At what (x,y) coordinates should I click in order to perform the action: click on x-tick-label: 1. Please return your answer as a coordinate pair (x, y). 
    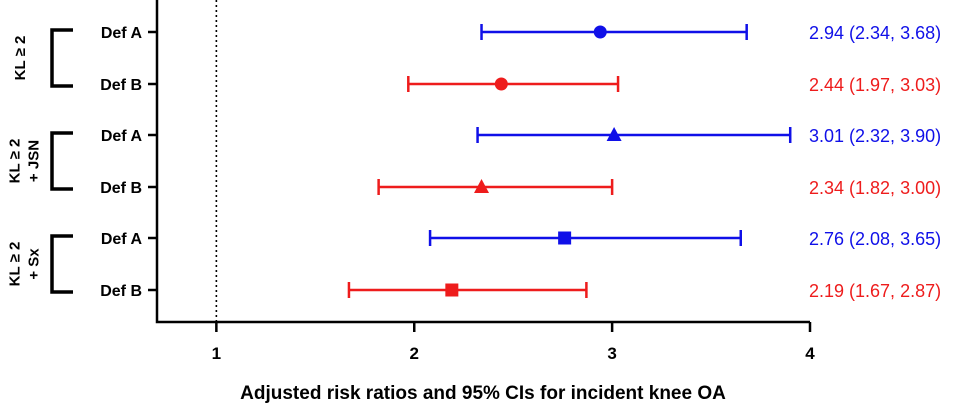
    Looking at the image, I should click on (216, 353).